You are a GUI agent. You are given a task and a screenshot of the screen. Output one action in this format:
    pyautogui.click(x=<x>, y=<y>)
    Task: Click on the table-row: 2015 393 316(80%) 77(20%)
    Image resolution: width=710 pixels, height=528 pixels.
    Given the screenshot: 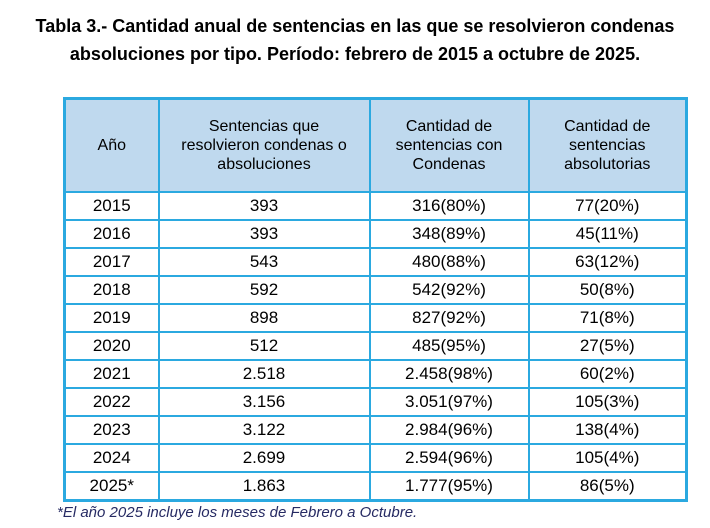 What is the action you would take?
    pyautogui.click(x=375, y=206)
    